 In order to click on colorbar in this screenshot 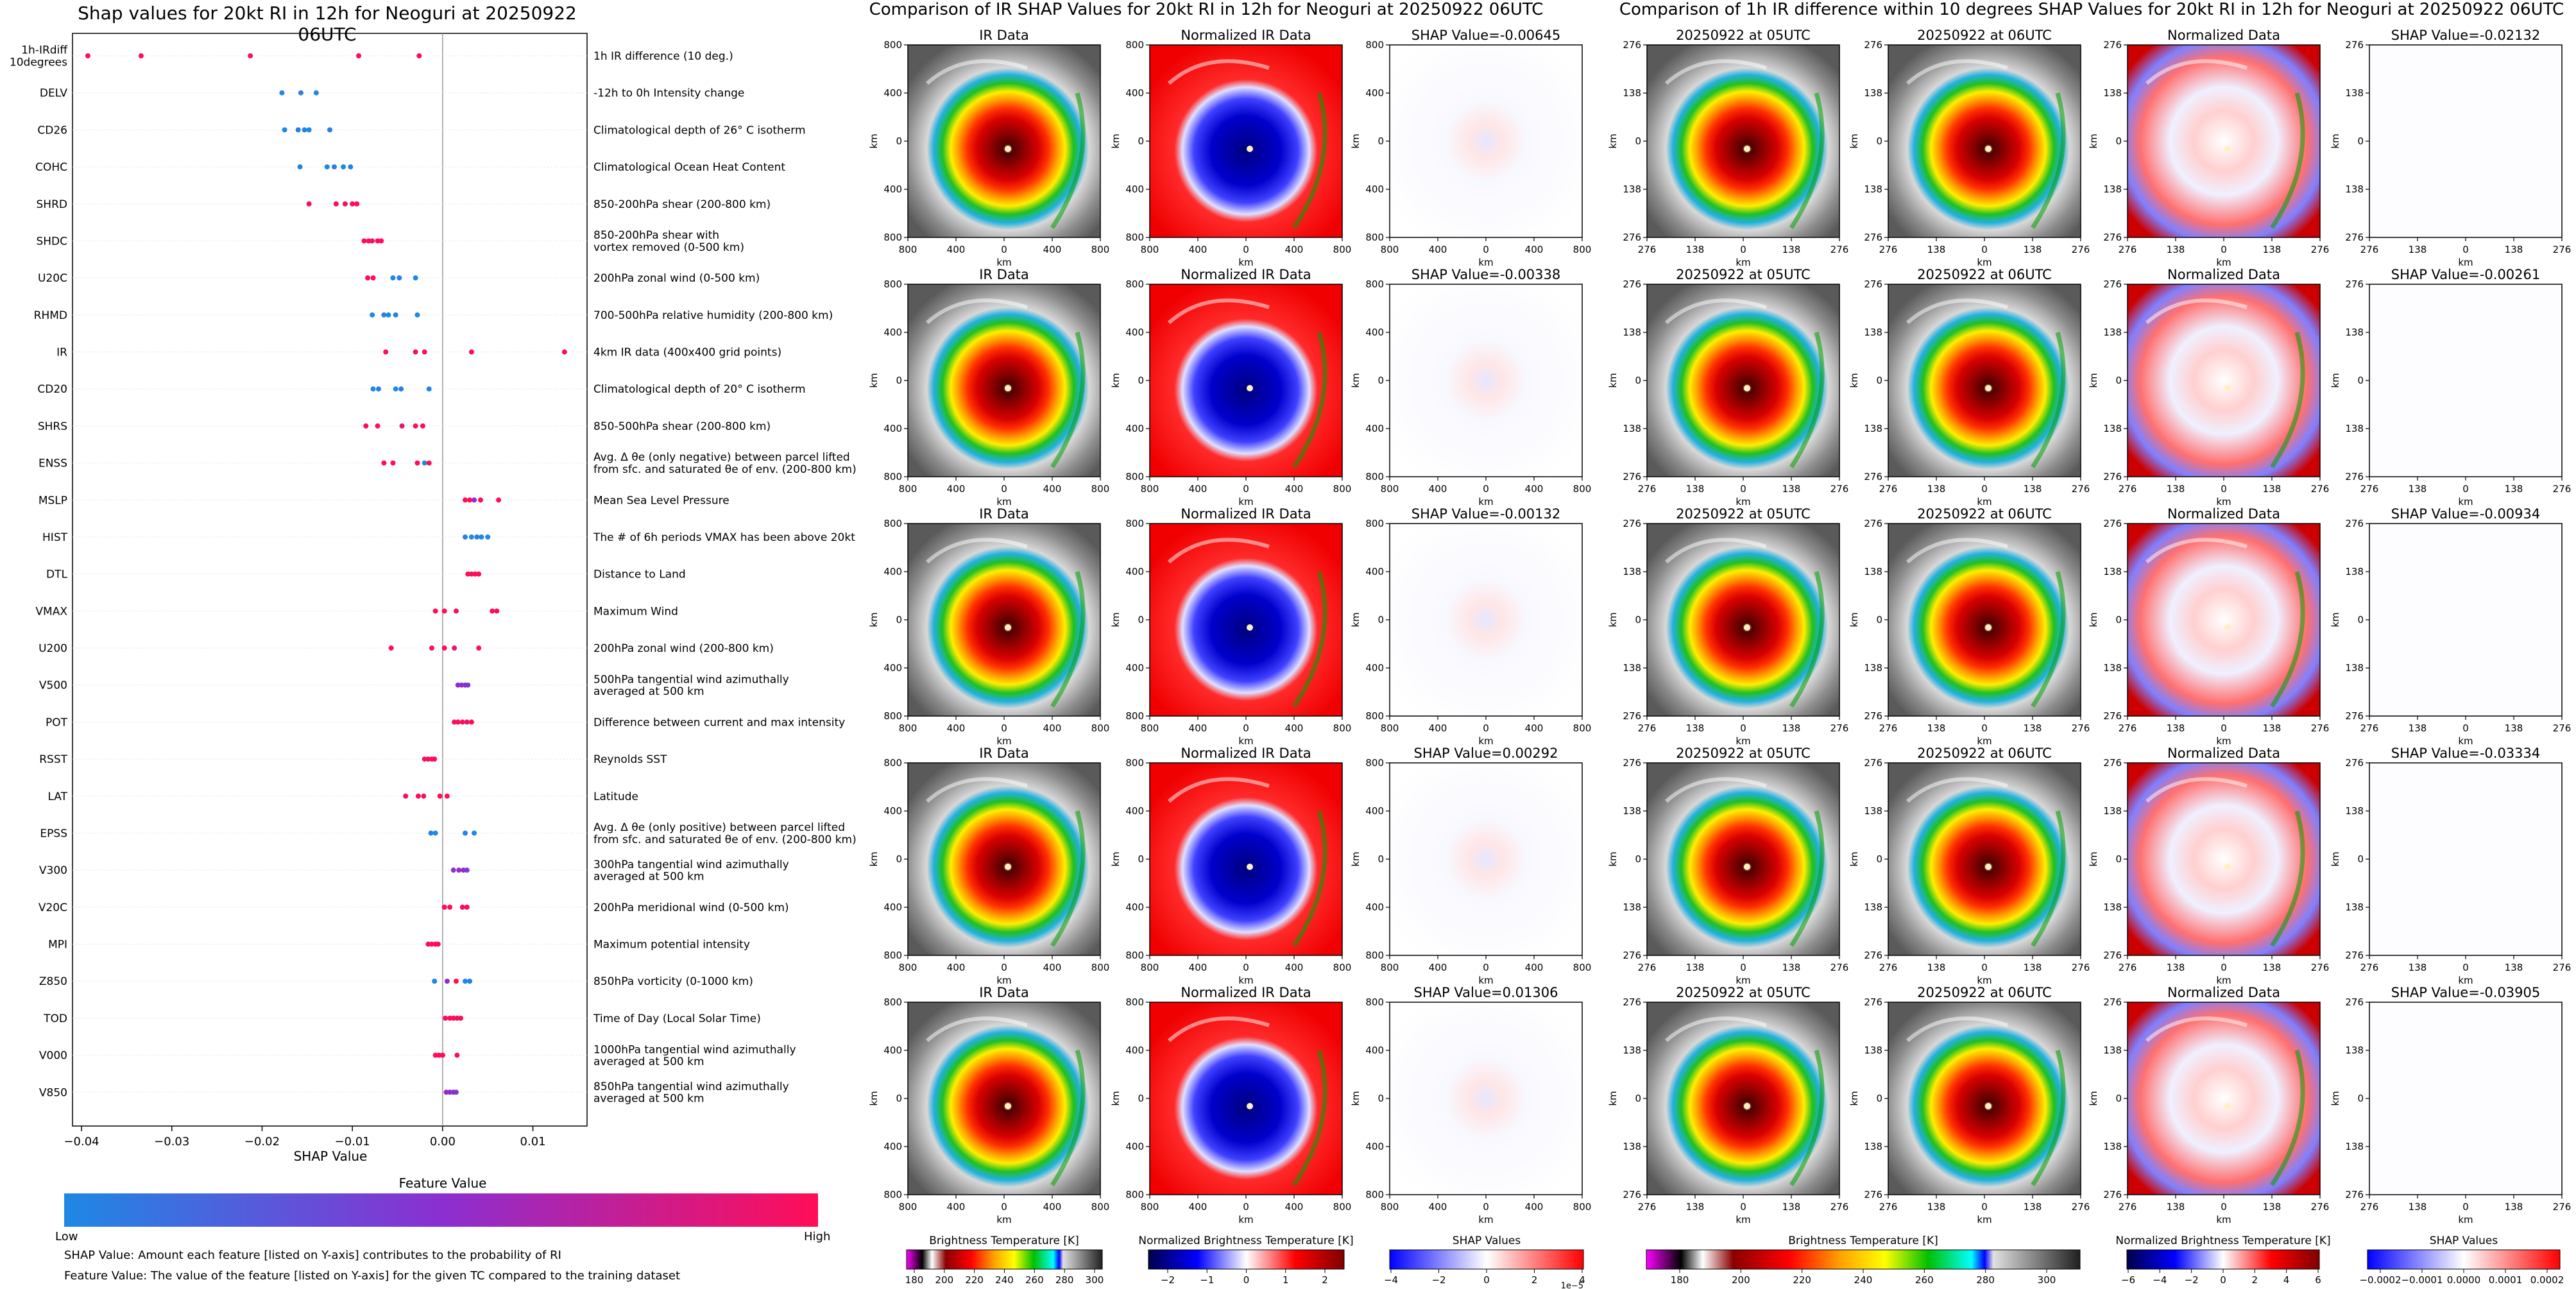, I will do `click(1005, 1259)`.